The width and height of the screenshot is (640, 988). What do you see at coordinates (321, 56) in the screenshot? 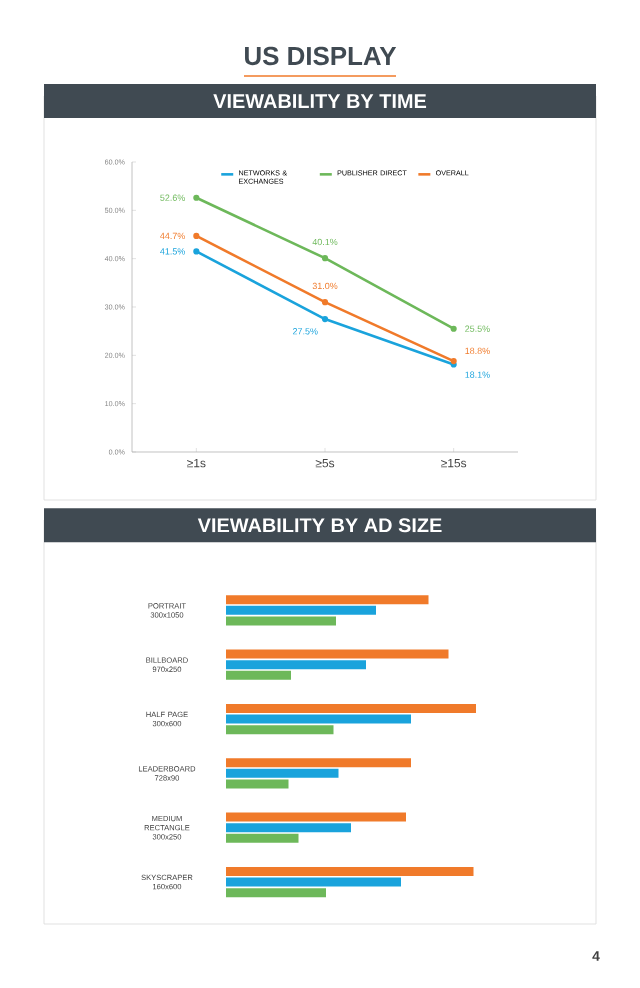
I see `text: US DISPLAY` at bounding box center [321, 56].